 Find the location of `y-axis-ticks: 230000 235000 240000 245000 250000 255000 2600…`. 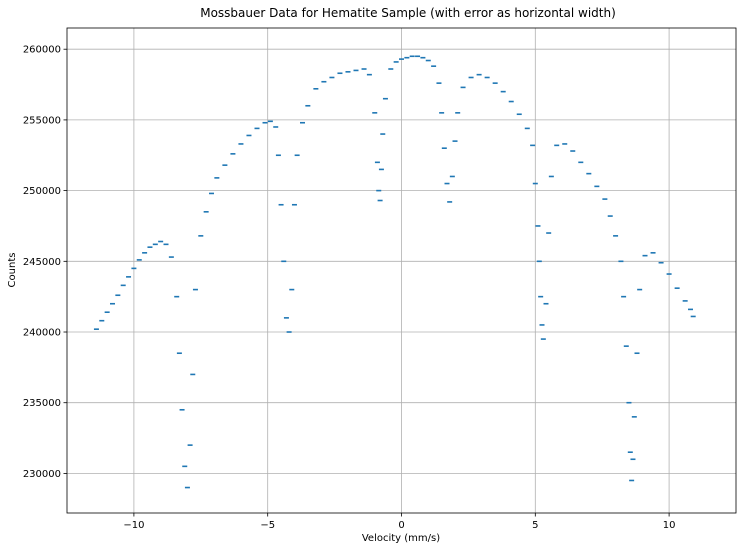

y-axis-ticks: 230000 235000 240000 245000 250000 255000 2600… is located at coordinates (45, 262).